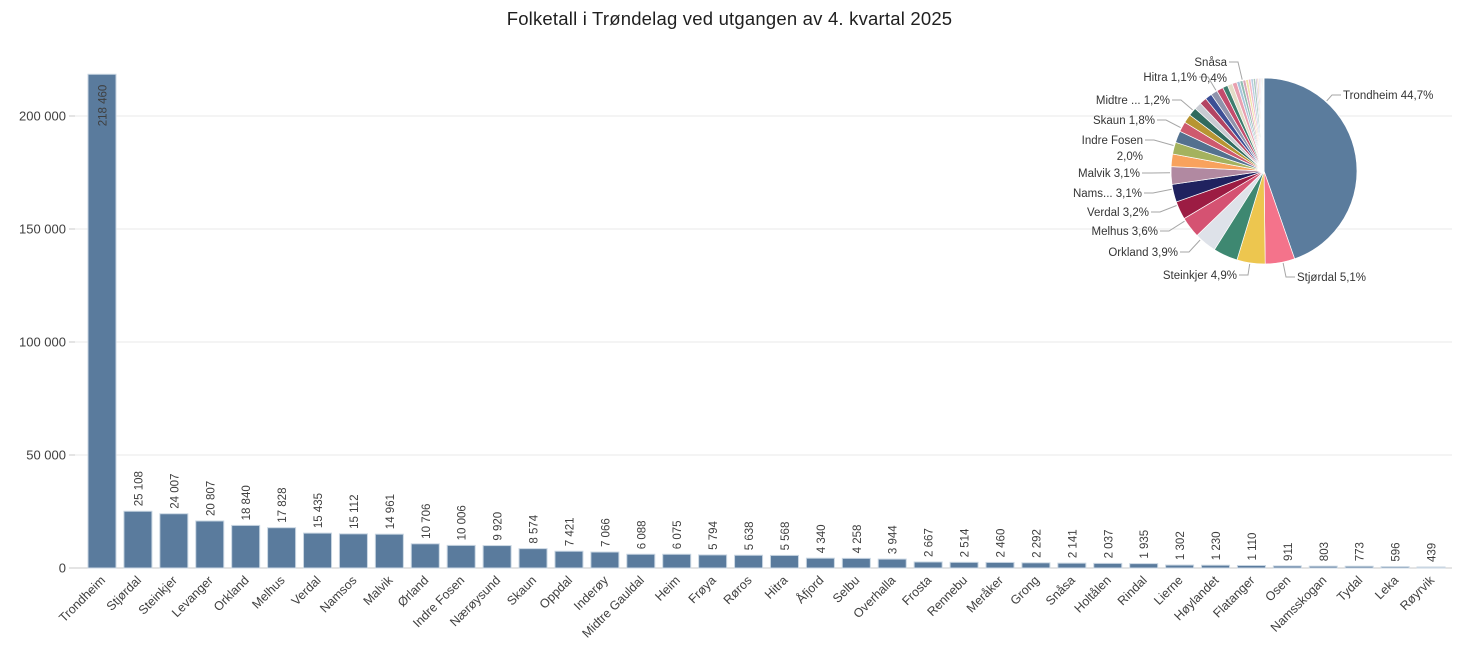  What do you see at coordinates (1181, 545) in the screenshot?
I see `bar-value-label: 1 302` at bounding box center [1181, 545].